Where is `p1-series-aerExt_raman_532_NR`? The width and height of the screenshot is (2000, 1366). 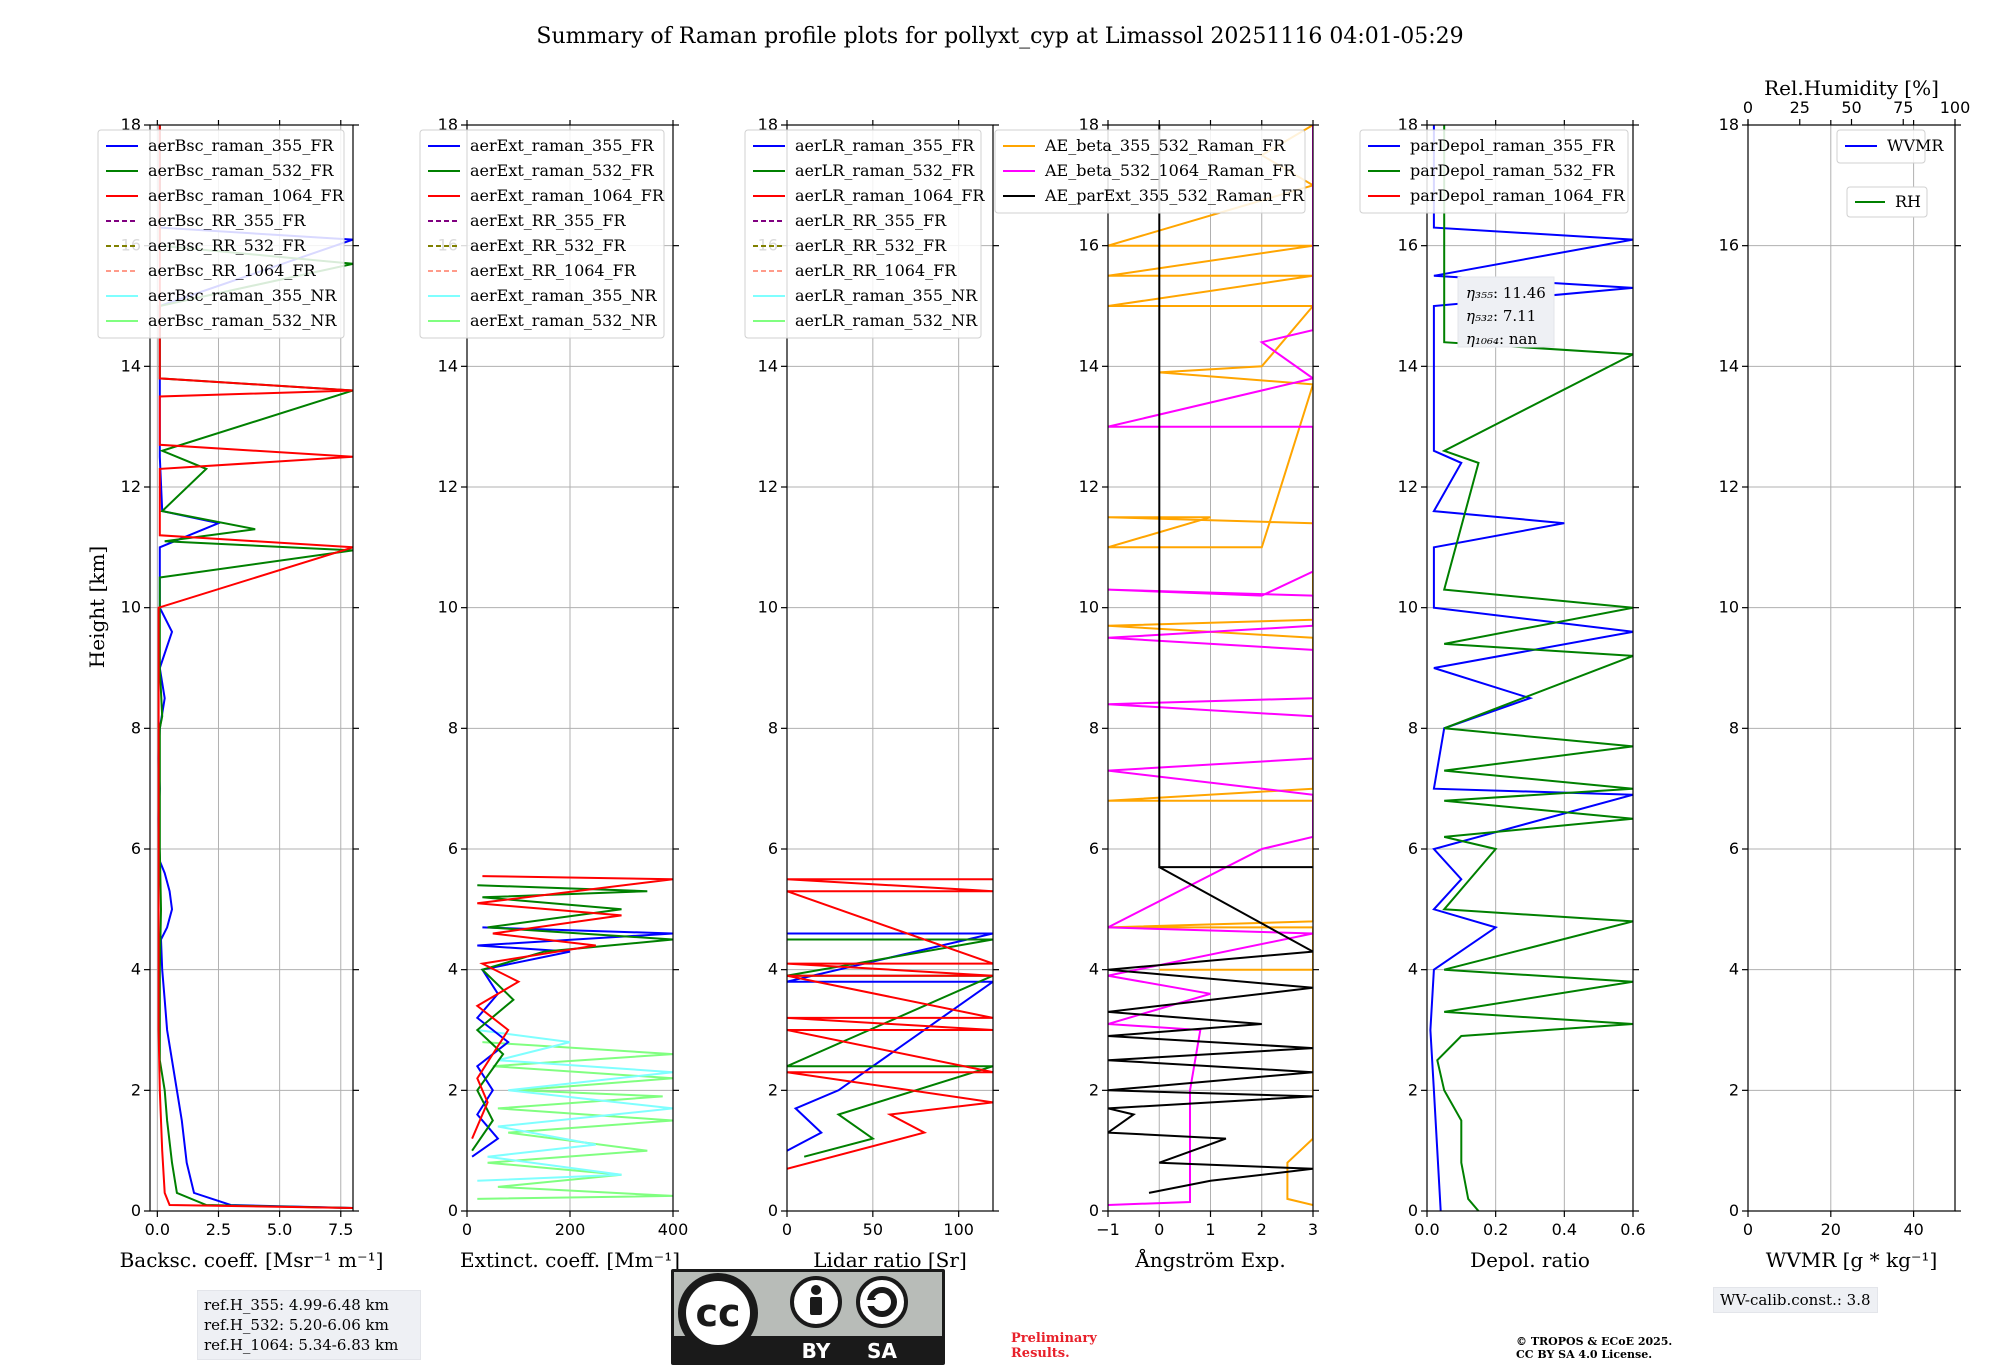 p1-series-aerExt_raman_532_NR is located at coordinates (575, 1120).